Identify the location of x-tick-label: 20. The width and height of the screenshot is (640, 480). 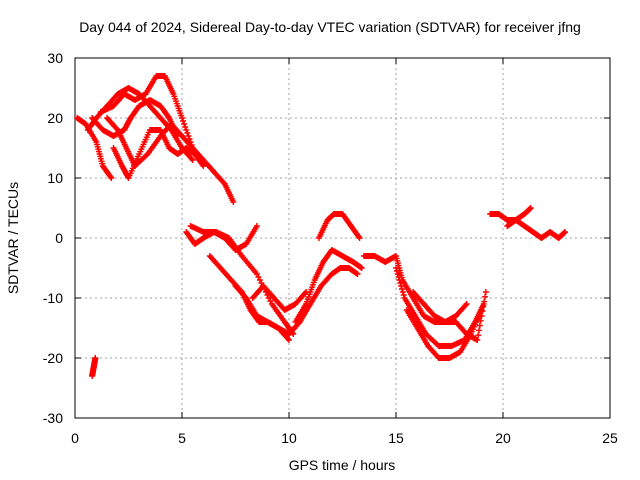
(503, 438).